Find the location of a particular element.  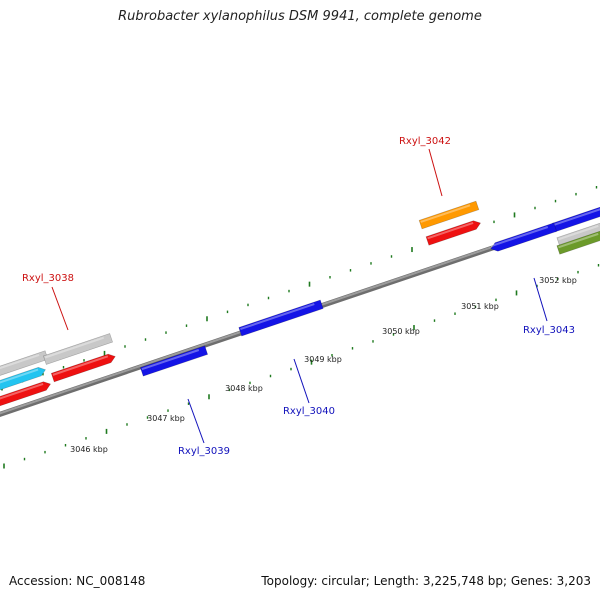

gene-label: Rxyl_3040 is located at coordinates (309, 411).